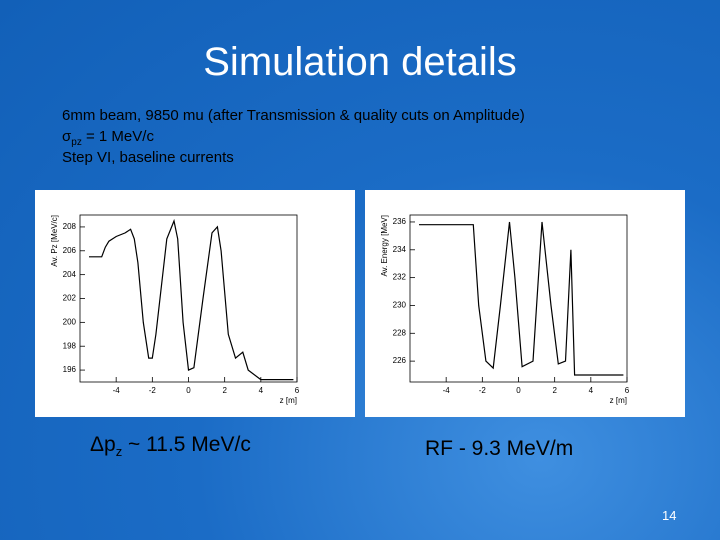 The height and width of the screenshot is (540, 720). Describe the element at coordinates (70, 274) in the screenshot. I see `y-tick-label: 204` at that location.